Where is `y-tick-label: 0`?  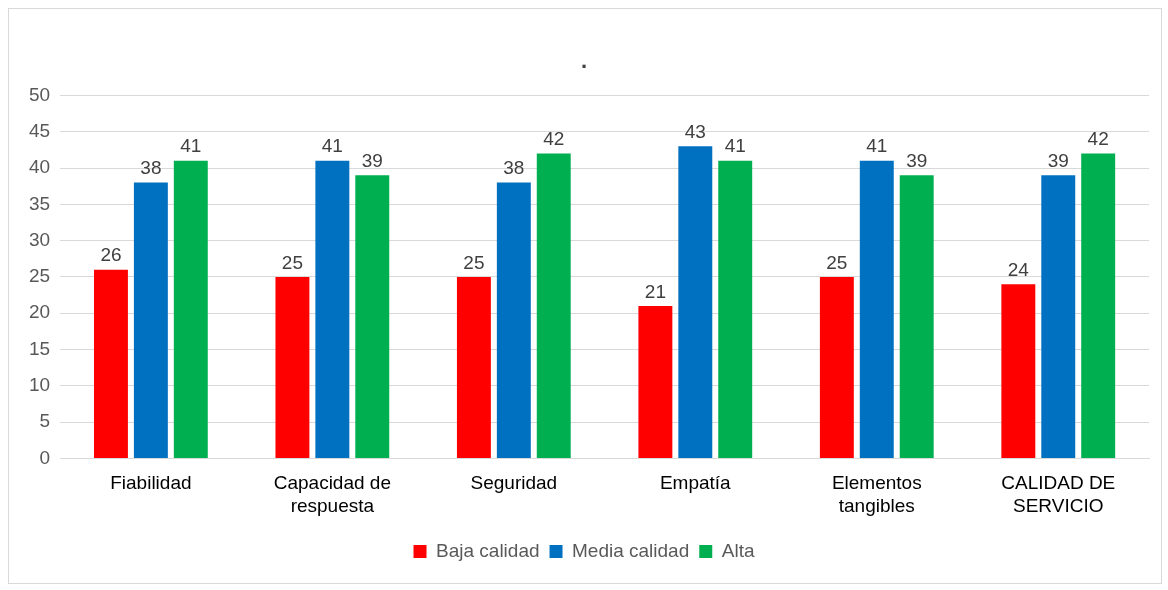
y-tick-label: 0 is located at coordinates (45, 457).